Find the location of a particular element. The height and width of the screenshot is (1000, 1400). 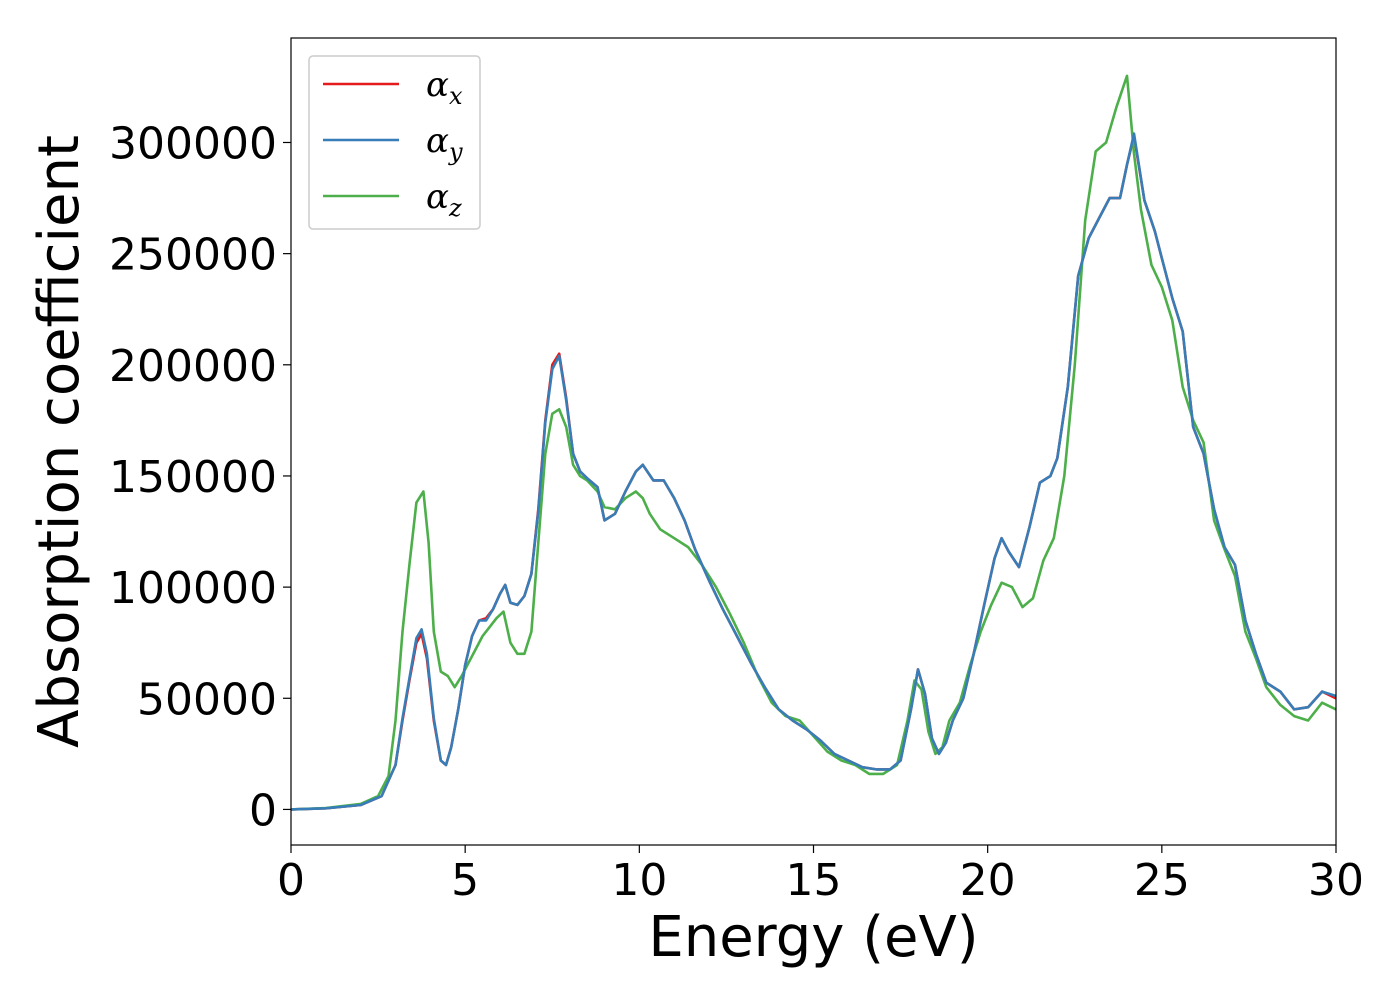

x-tick-label: 15 is located at coordinates (814, 880).